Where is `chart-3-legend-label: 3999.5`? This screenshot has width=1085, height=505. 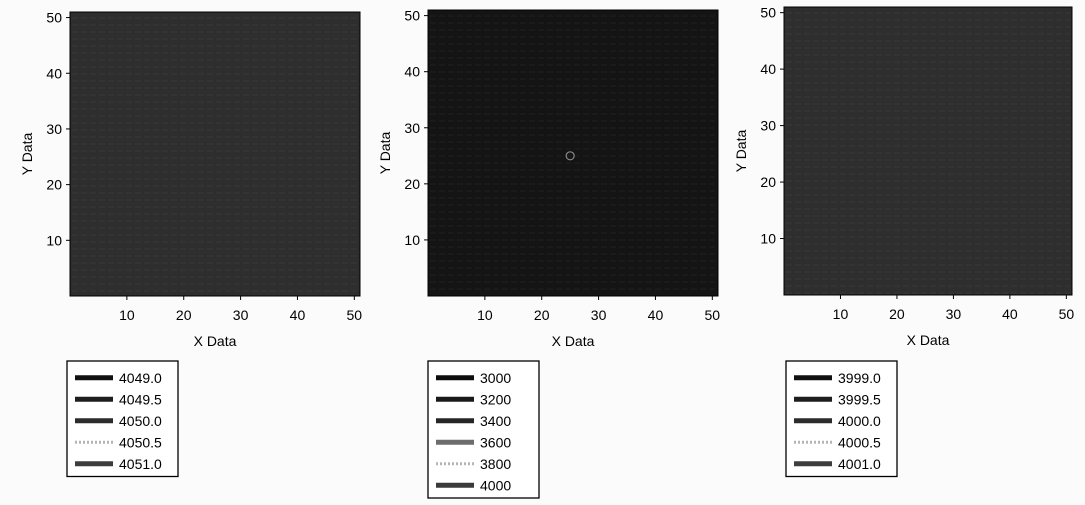 chart-3-legend-label: 3999.5 is located at coordinates (859, 399).